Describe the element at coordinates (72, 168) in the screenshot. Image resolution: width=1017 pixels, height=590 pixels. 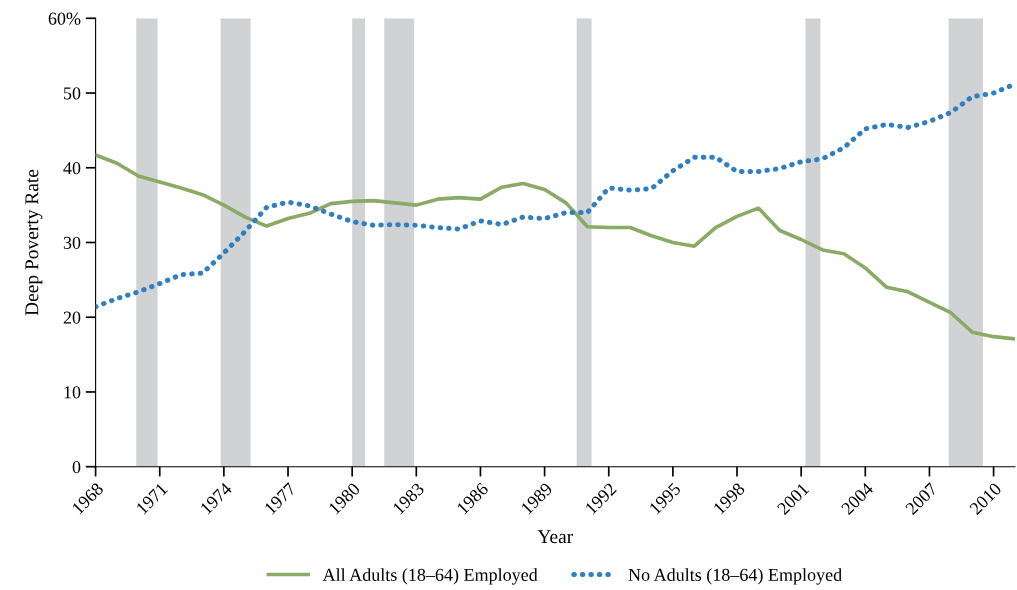
I see `y-tick-label: 40` at that location.